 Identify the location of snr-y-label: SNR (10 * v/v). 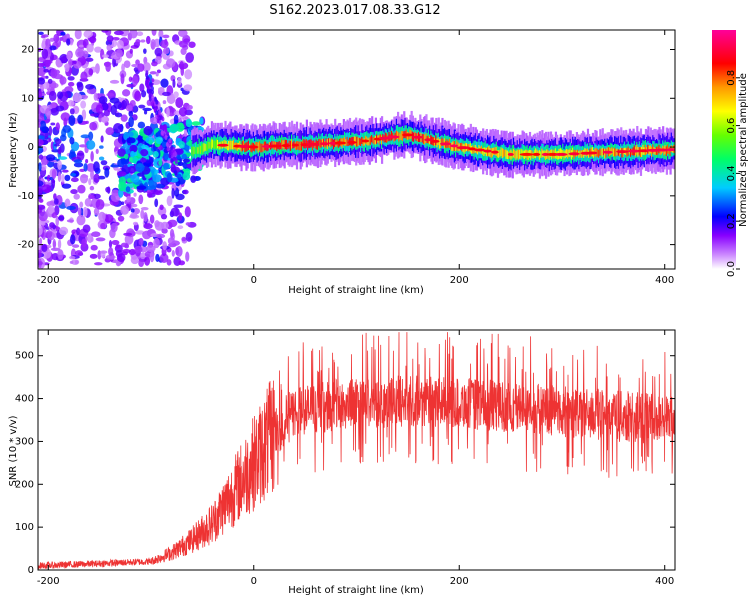
(13, 450).